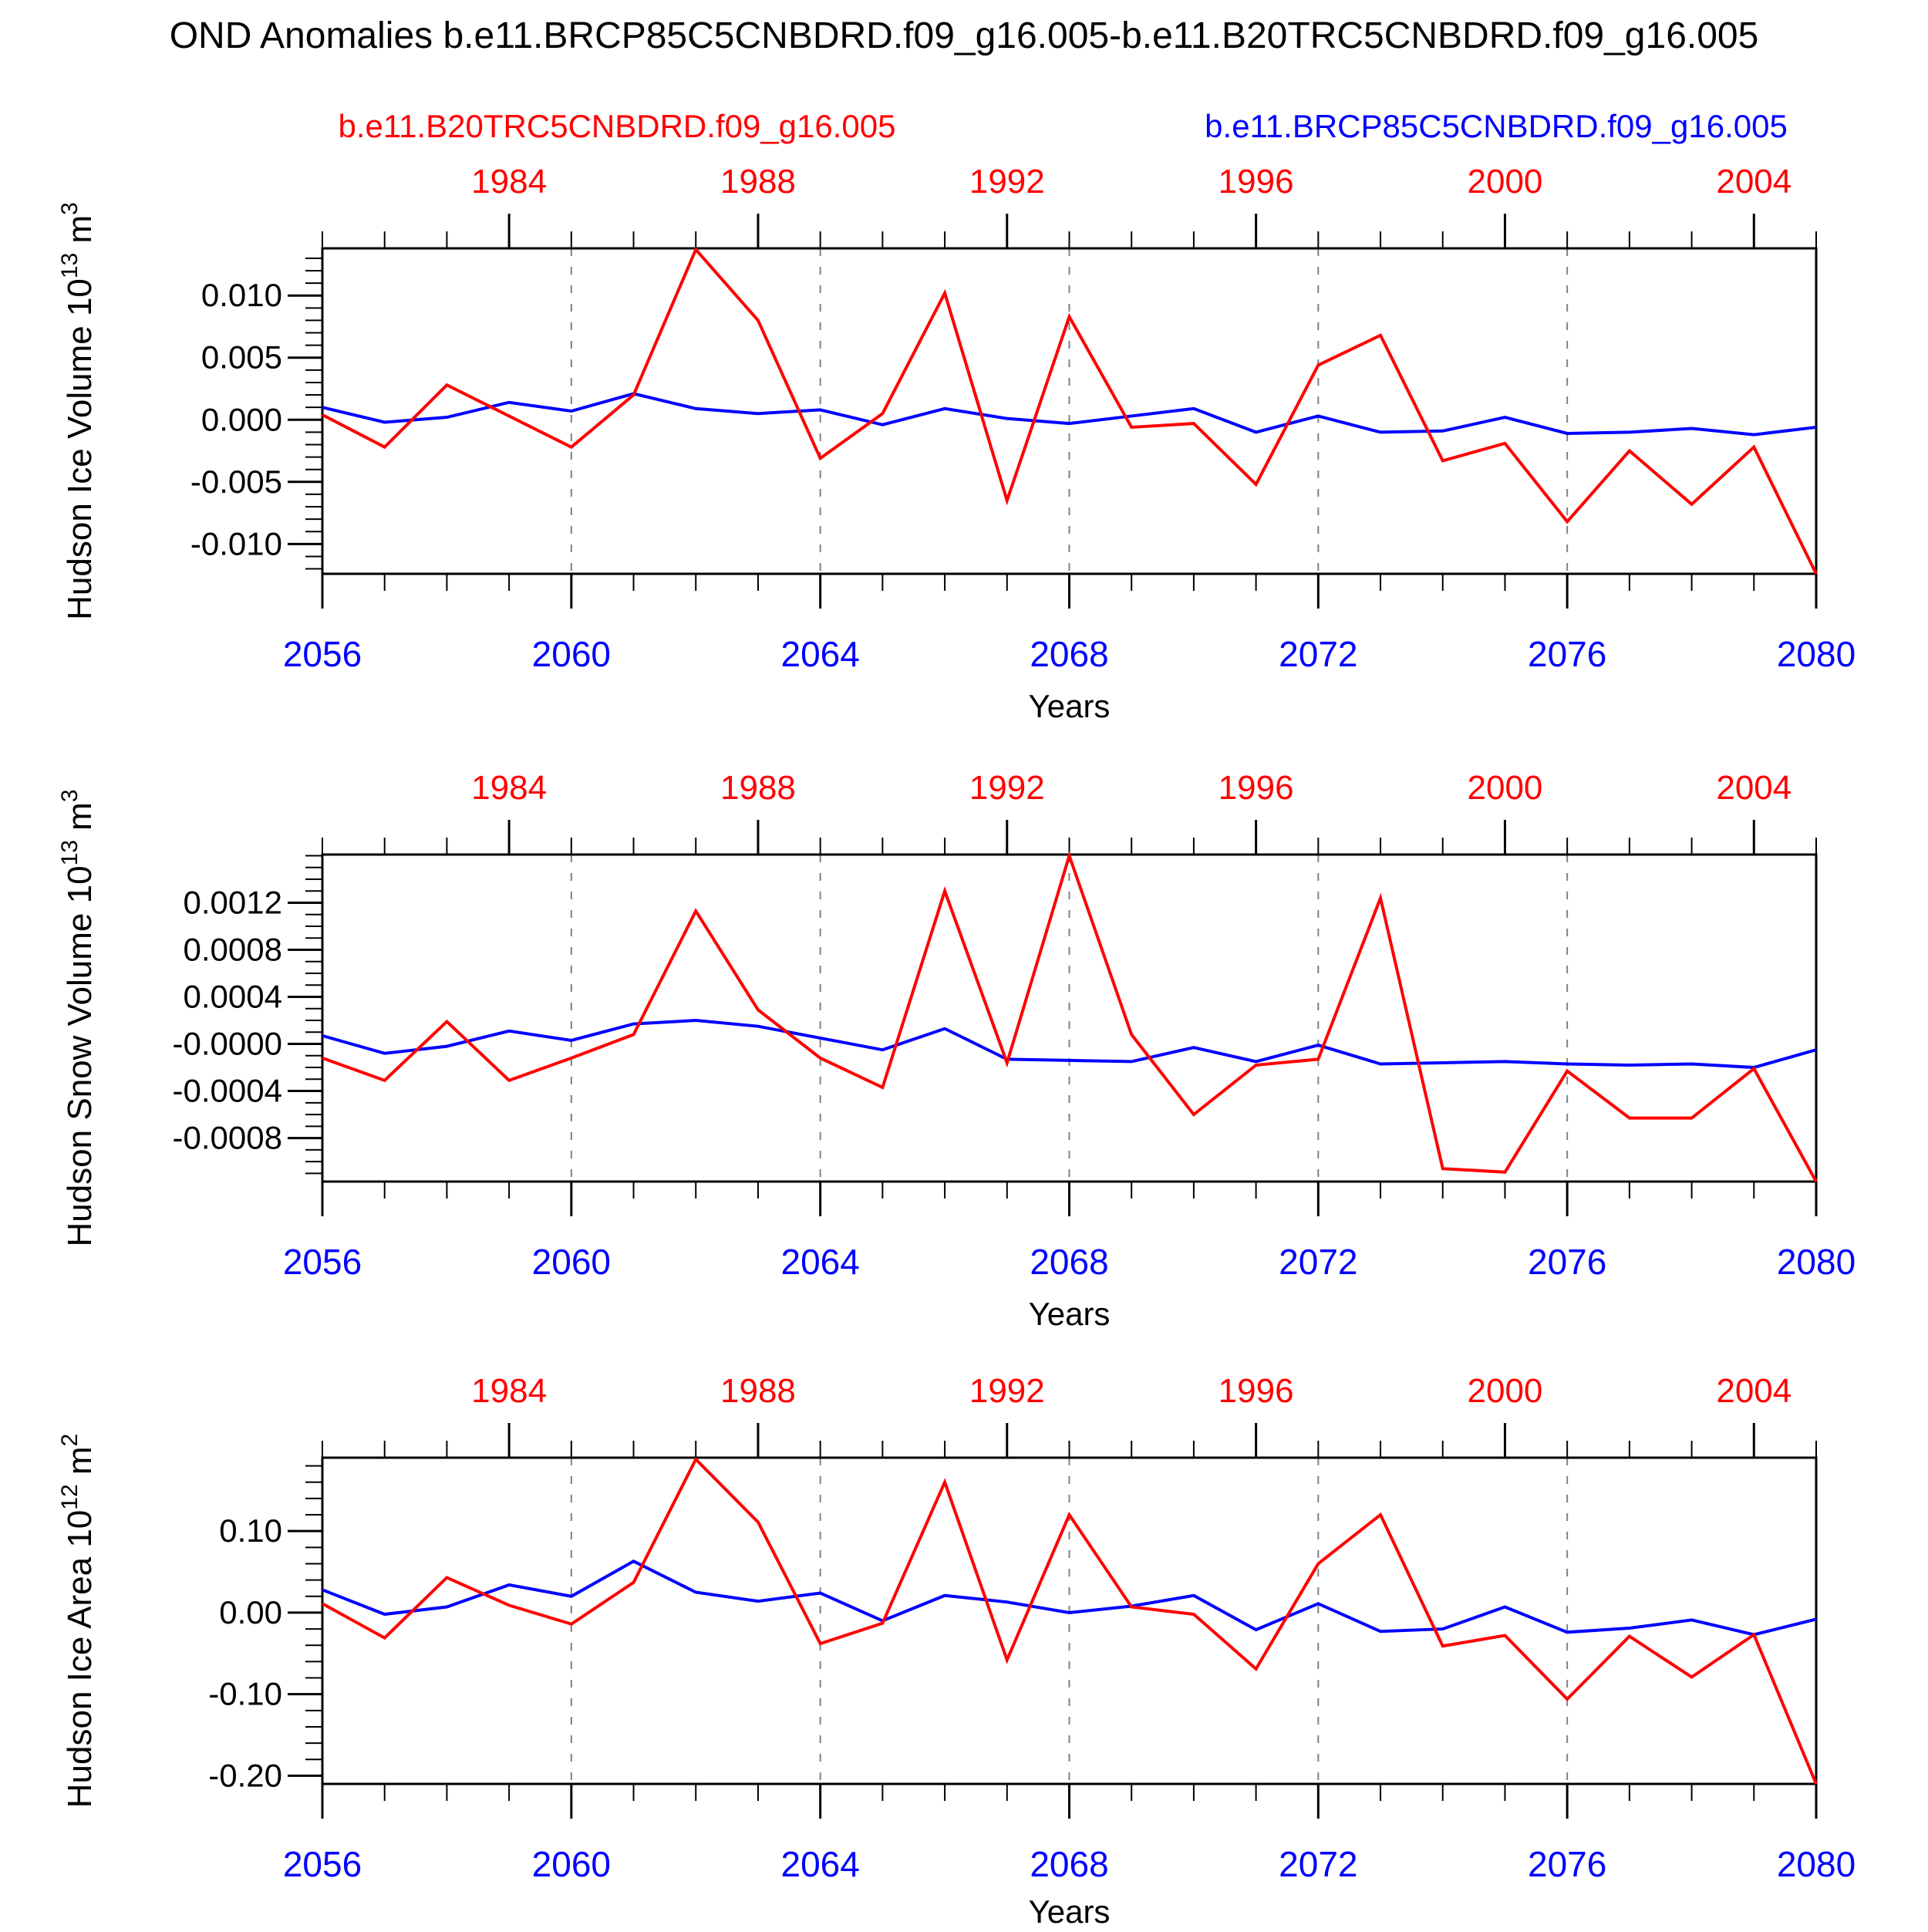  What do you see at coordinates (80, 449) in the screenshot?
I see `y-axis-title-text: Hudson Ice Volume 10` at bounding box center [80, 449].